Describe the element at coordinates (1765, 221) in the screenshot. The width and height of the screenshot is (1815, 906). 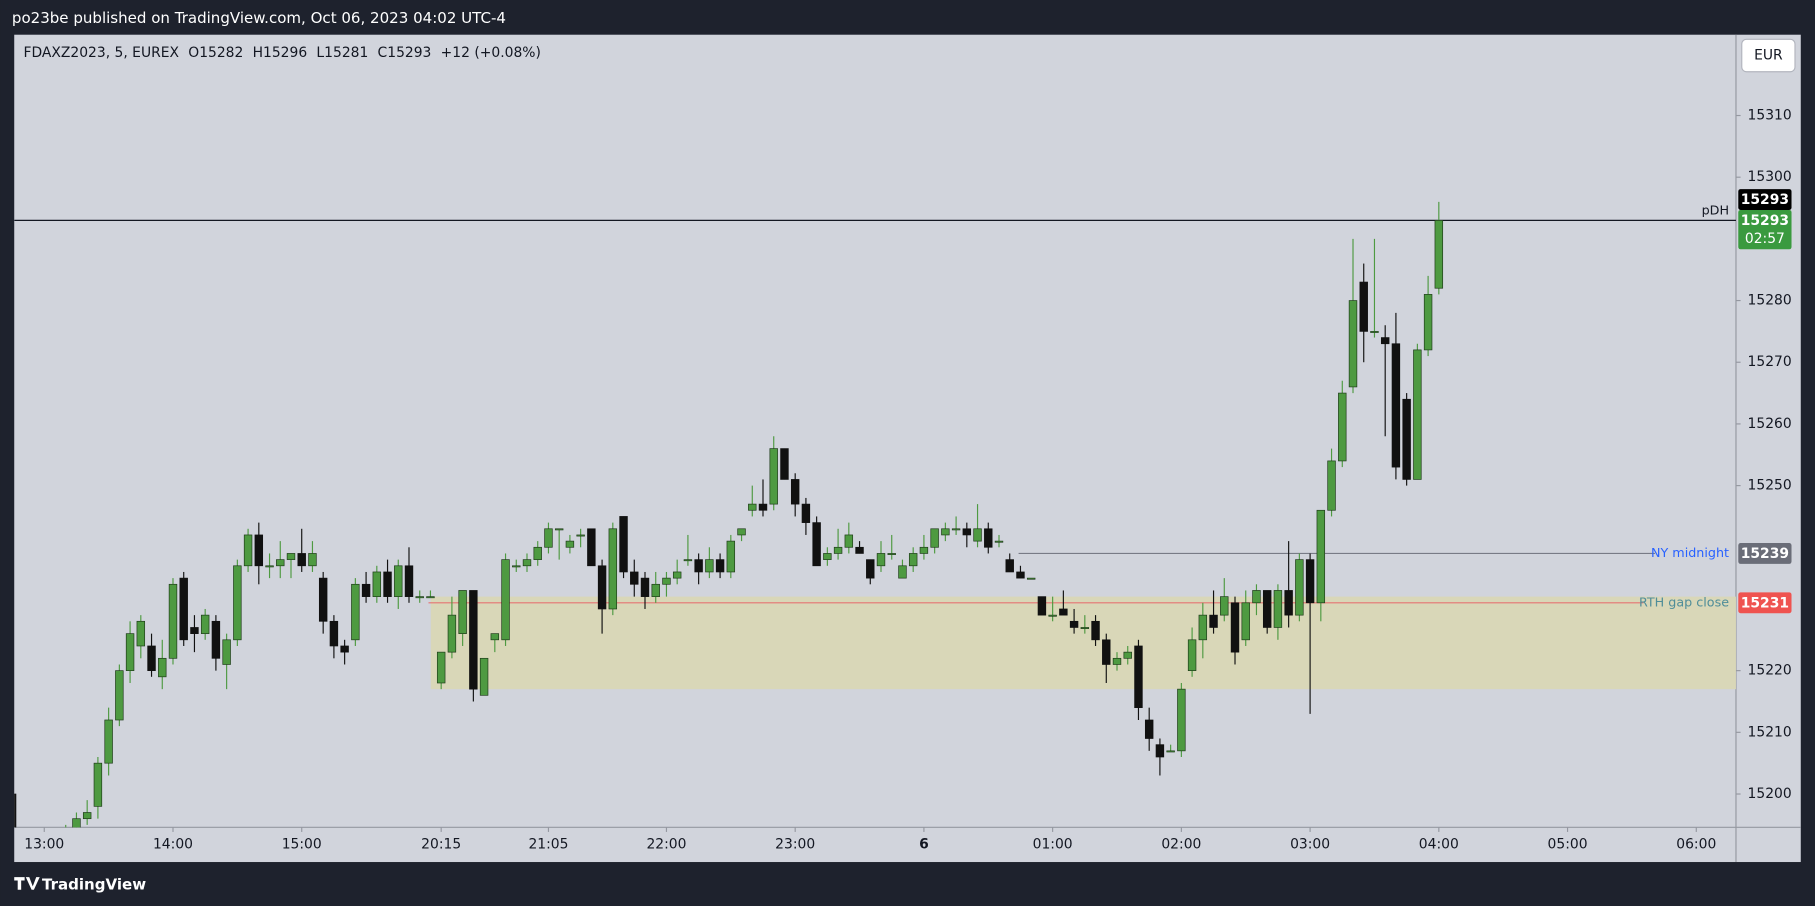
I see `last-price: 15293` at that location.